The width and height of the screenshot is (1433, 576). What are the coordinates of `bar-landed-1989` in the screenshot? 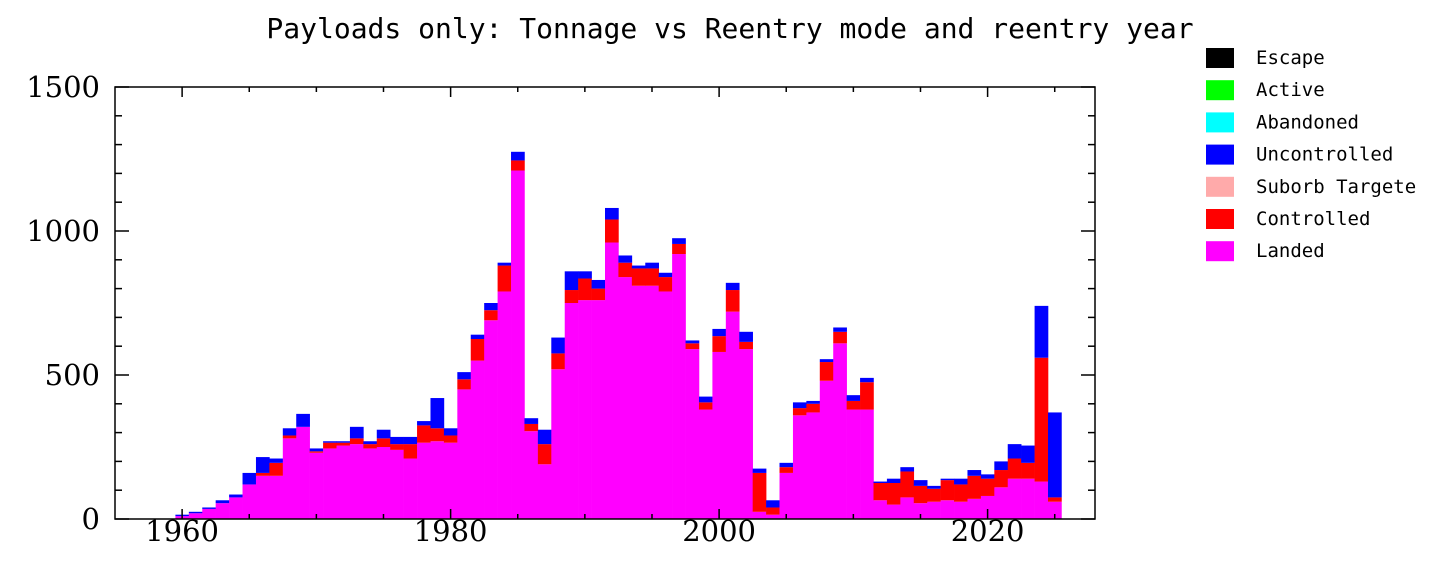 It's located at (571, 411).